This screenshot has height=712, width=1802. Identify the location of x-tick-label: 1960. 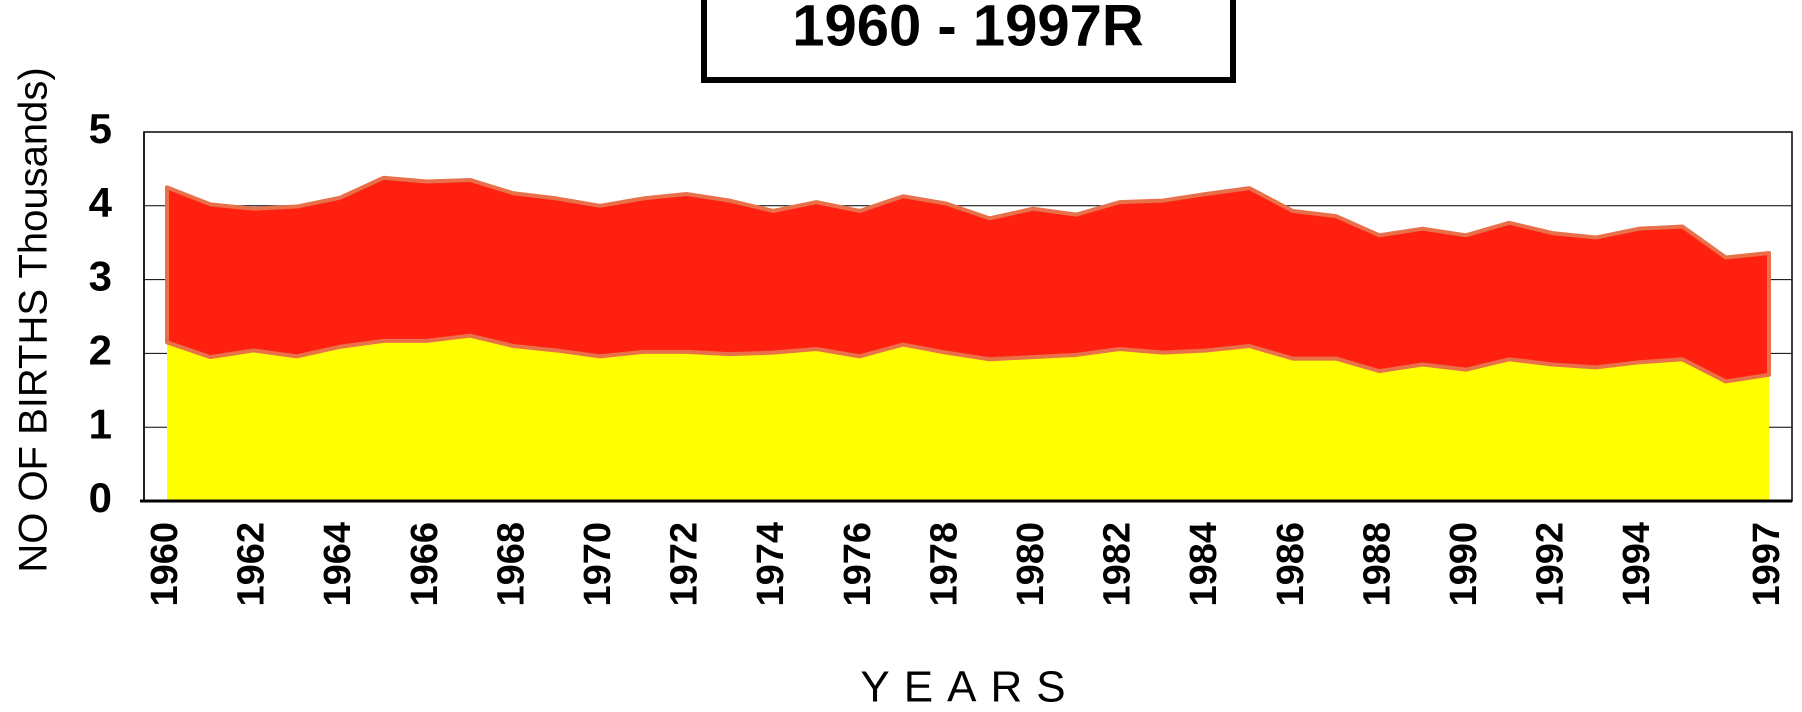
(165, 564).